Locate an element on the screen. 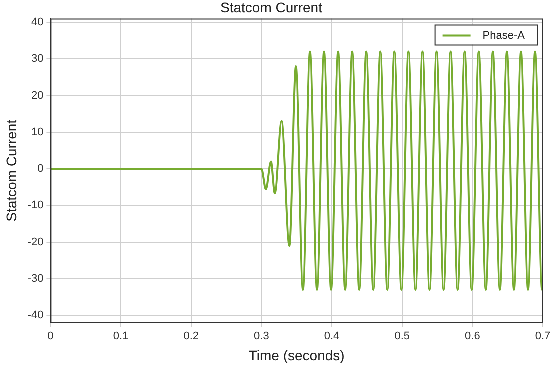 This screenshot has height=369, width=559. x-tick-label: 0 is located at coordinates (51, 336).